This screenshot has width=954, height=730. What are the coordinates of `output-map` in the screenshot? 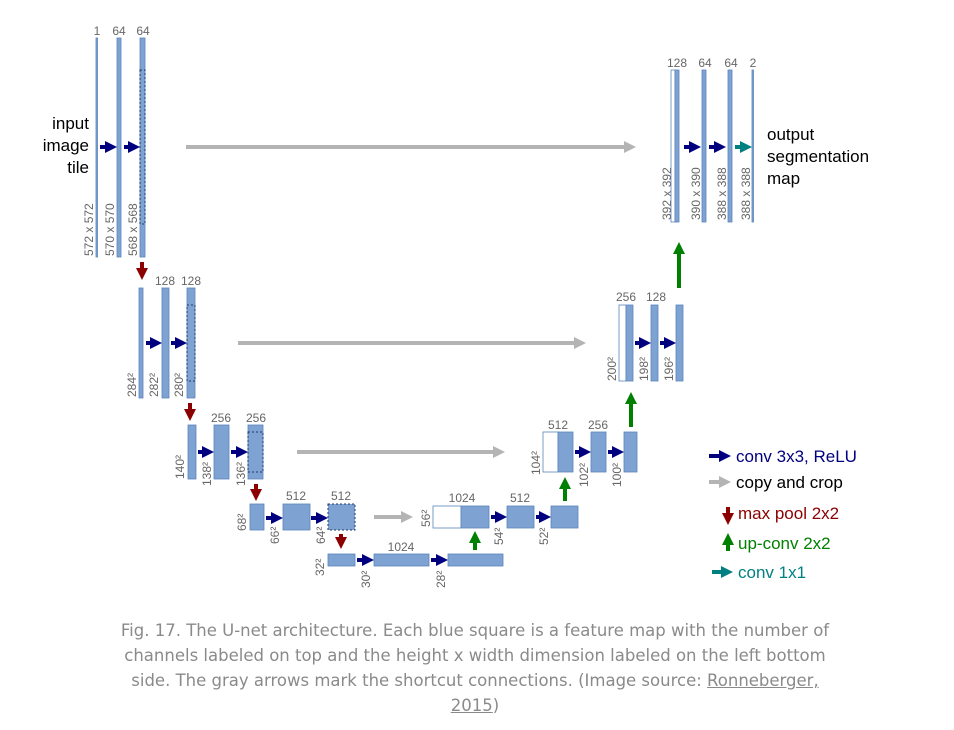 It's located at (752, 146).